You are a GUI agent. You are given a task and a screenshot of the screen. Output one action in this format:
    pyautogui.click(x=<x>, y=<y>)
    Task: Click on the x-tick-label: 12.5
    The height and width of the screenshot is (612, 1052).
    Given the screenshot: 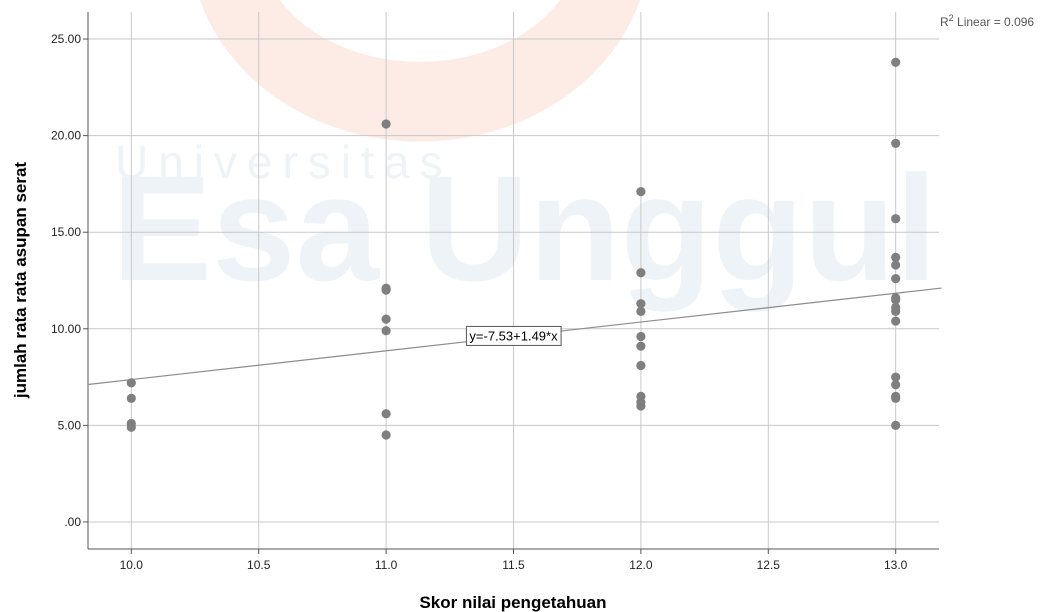 What is the action you would take?
    pyautogui.click(x=769, y=565)
    